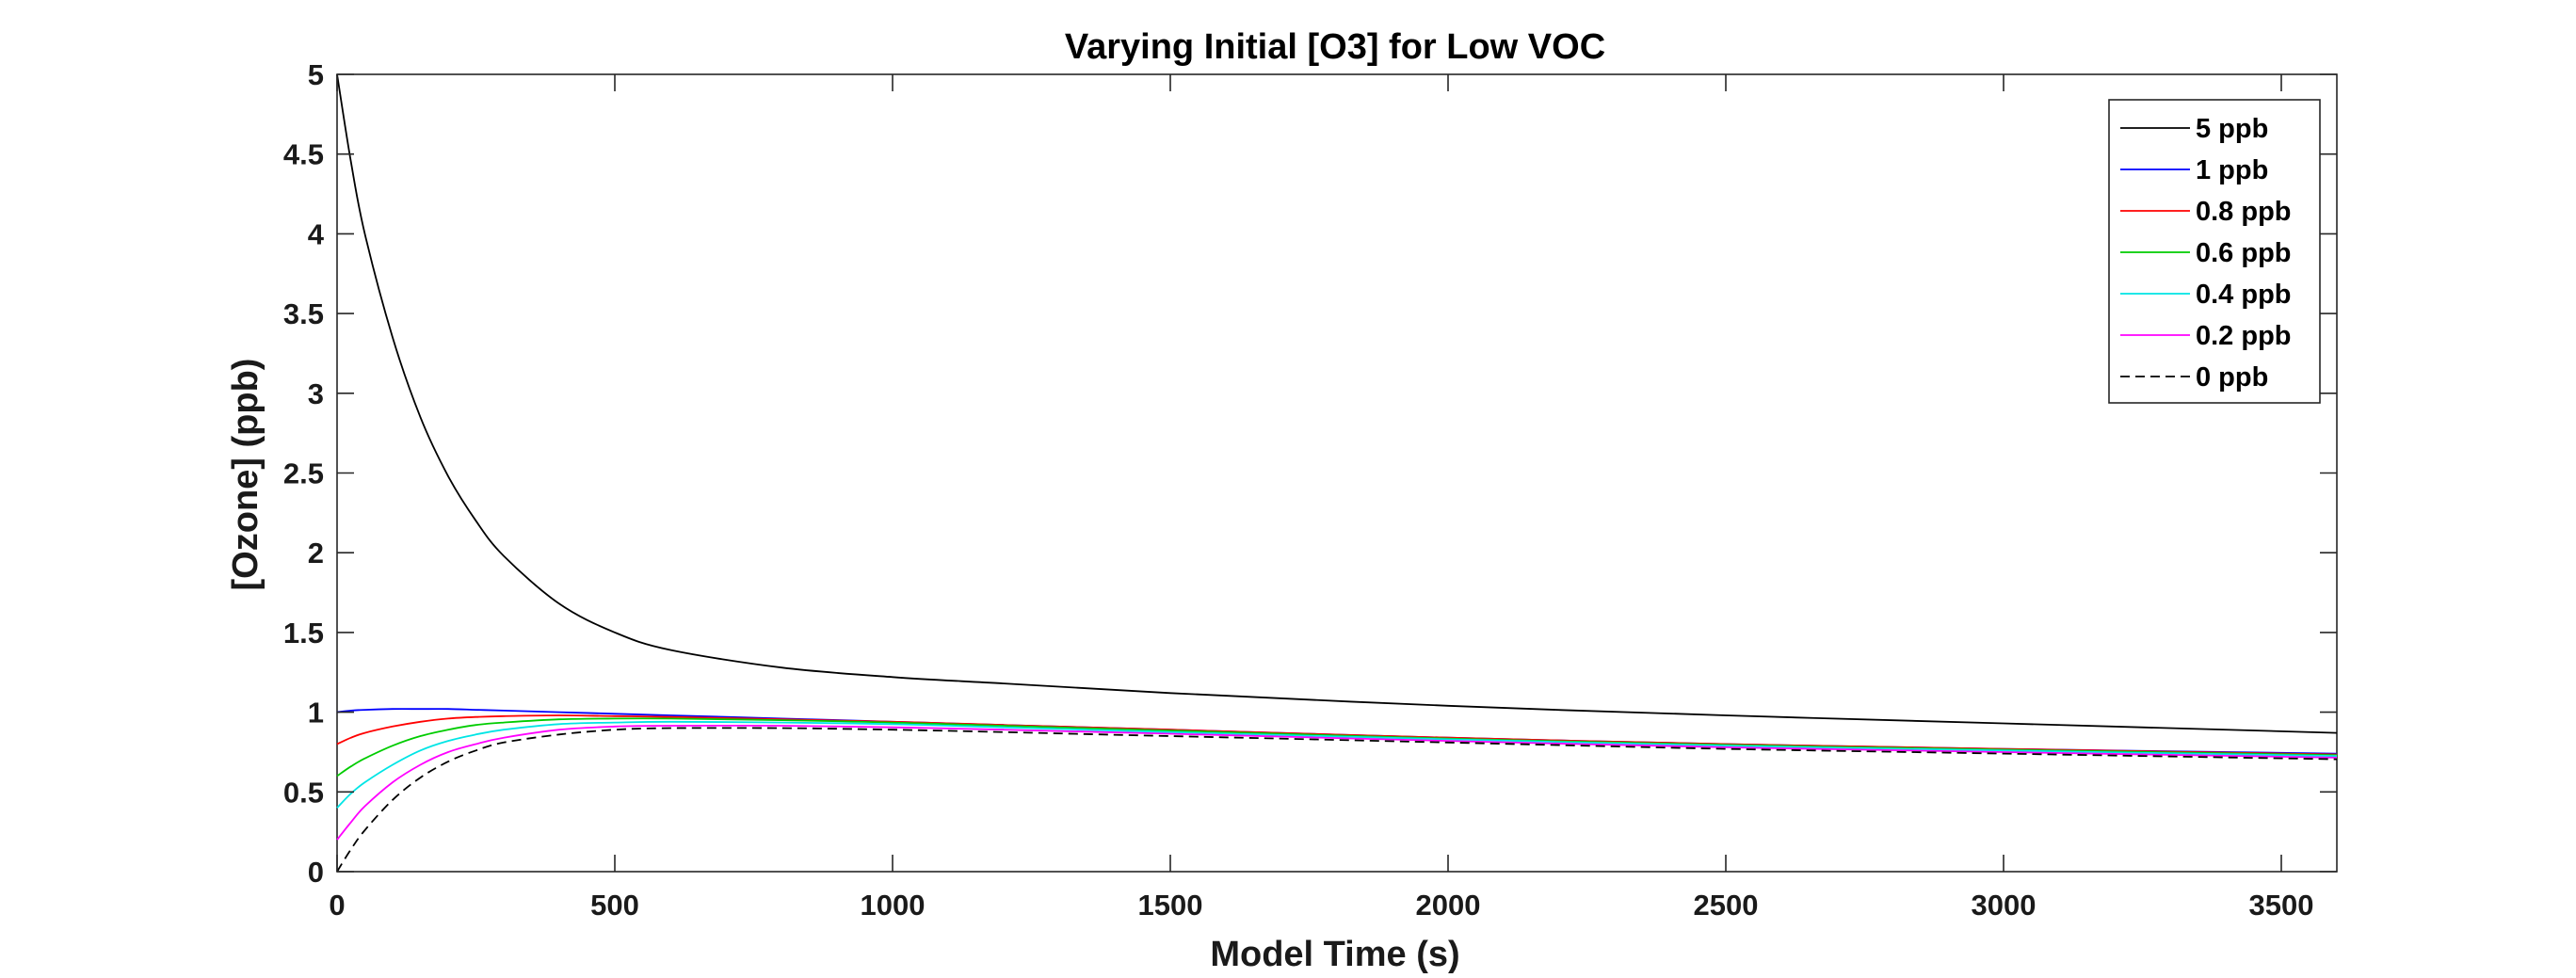 The width and height of the screenshot is (2576, 978). I want to click on y-tick-label: 2.5, so click(303, 473).